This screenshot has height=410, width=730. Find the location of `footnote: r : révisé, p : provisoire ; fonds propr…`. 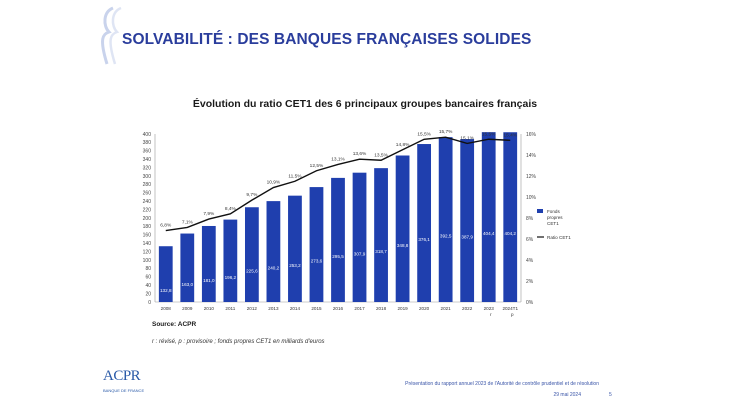

footnote: r : révisé, p : provisoire ; fonds propr… is located at coordinates (238, 342).